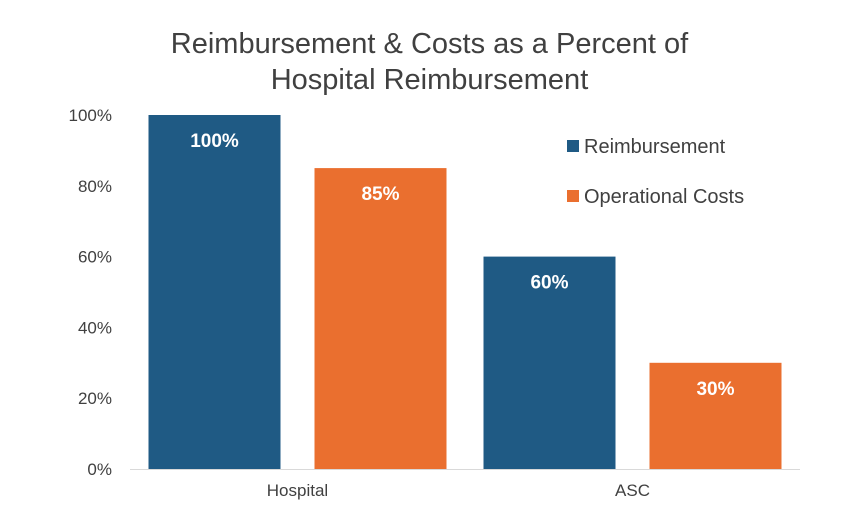  What do you see at coordinates (715, 415) in the screenshot?
I see `bar-asc-operational-costs` at bounding box center [715, 415].